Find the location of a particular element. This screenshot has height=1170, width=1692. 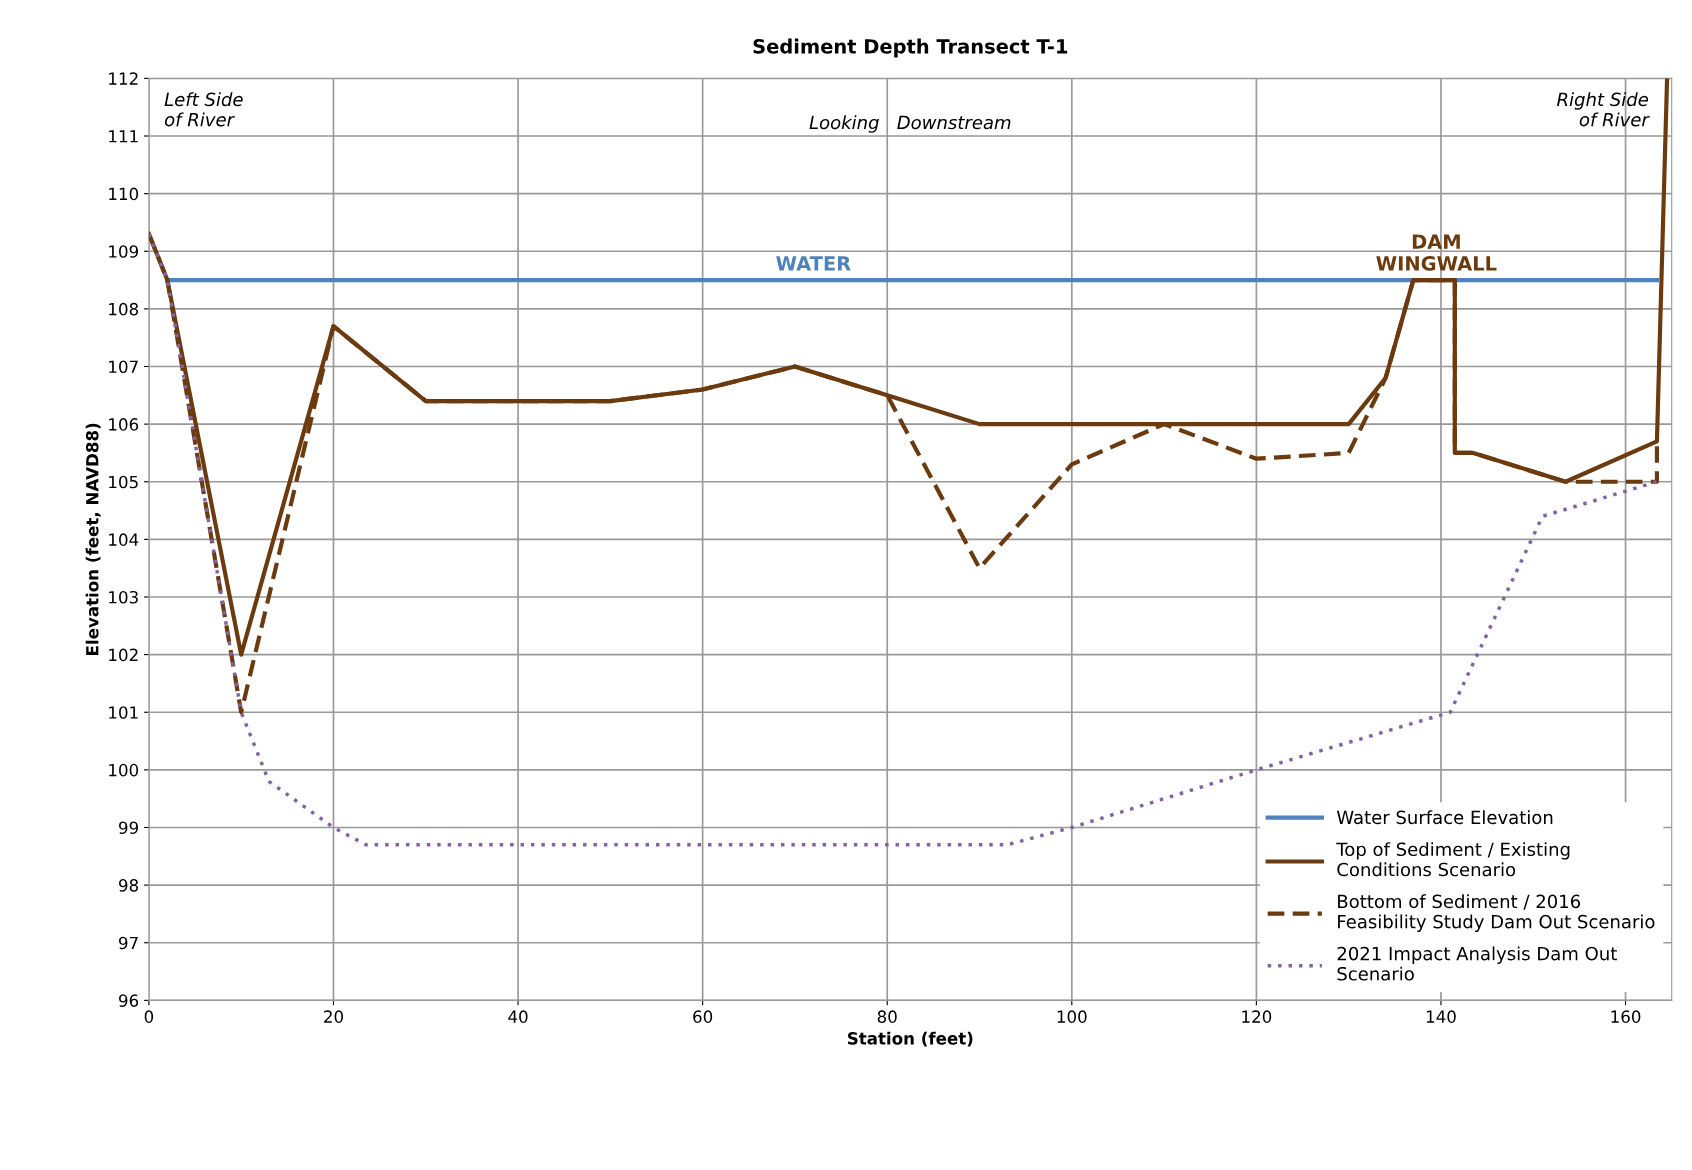

x-tick-label: 60 is located at coordinates (703, 1016).